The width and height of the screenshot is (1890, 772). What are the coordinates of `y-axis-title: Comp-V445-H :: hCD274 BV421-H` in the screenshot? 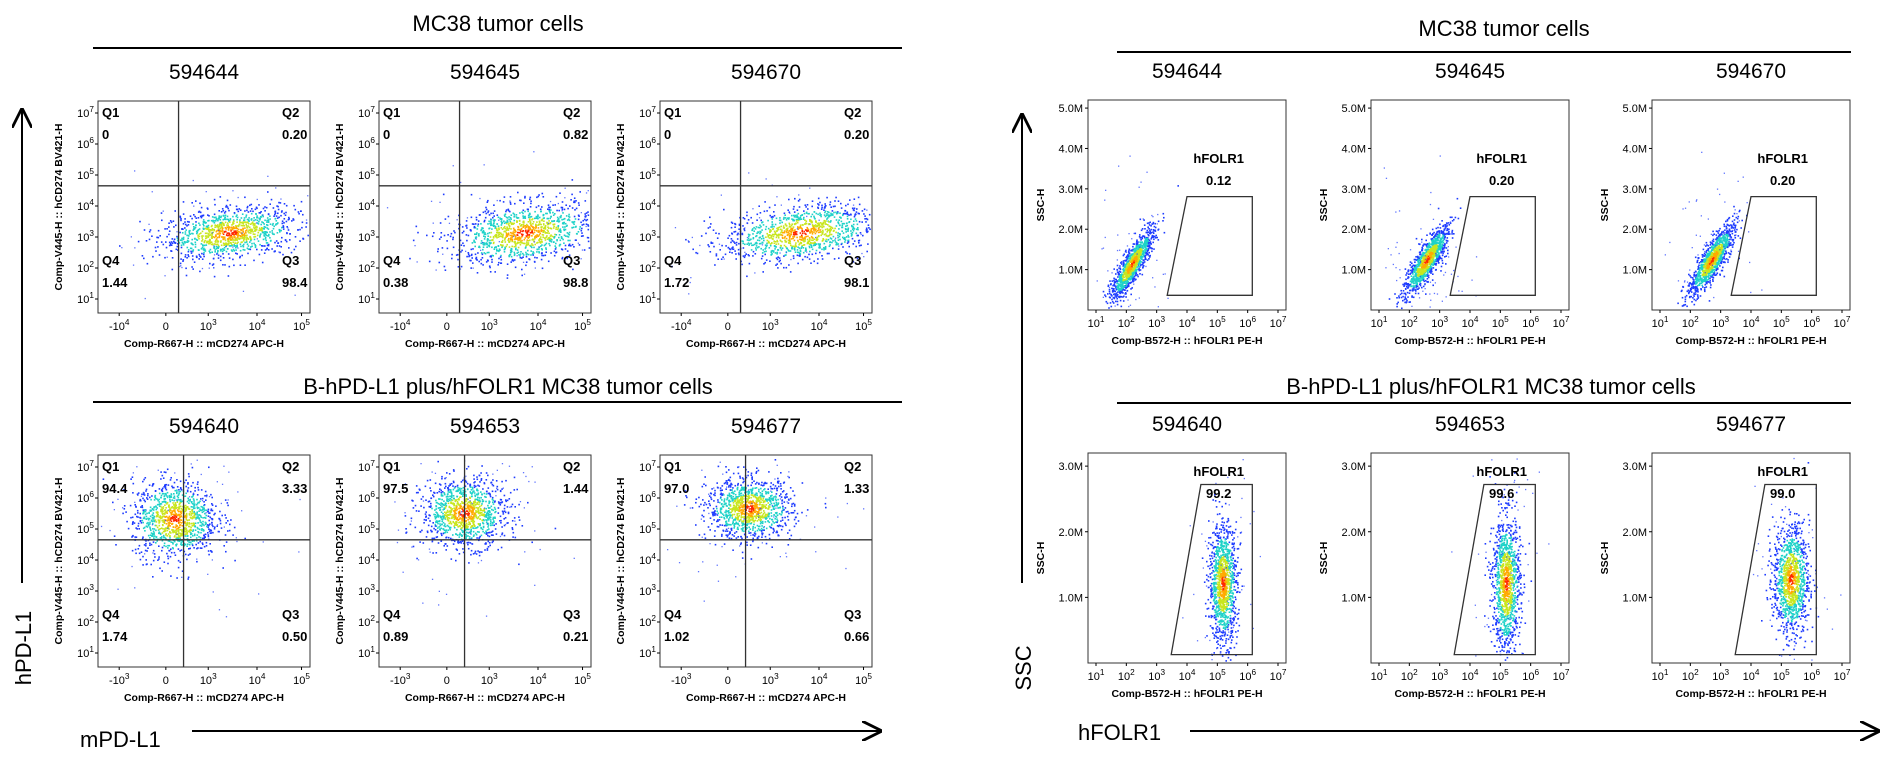 It's located at (340, 207).